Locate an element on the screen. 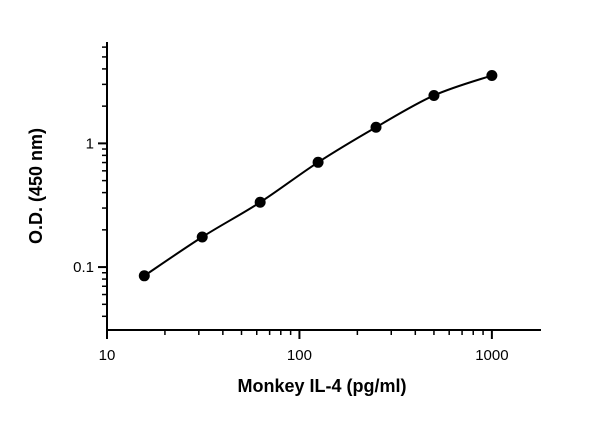 Image resolution: width=600 pixels, height=426 pixels. x-axis-label: Monkey IL-4 (pg/ml) is located at coordinates (321, 386).